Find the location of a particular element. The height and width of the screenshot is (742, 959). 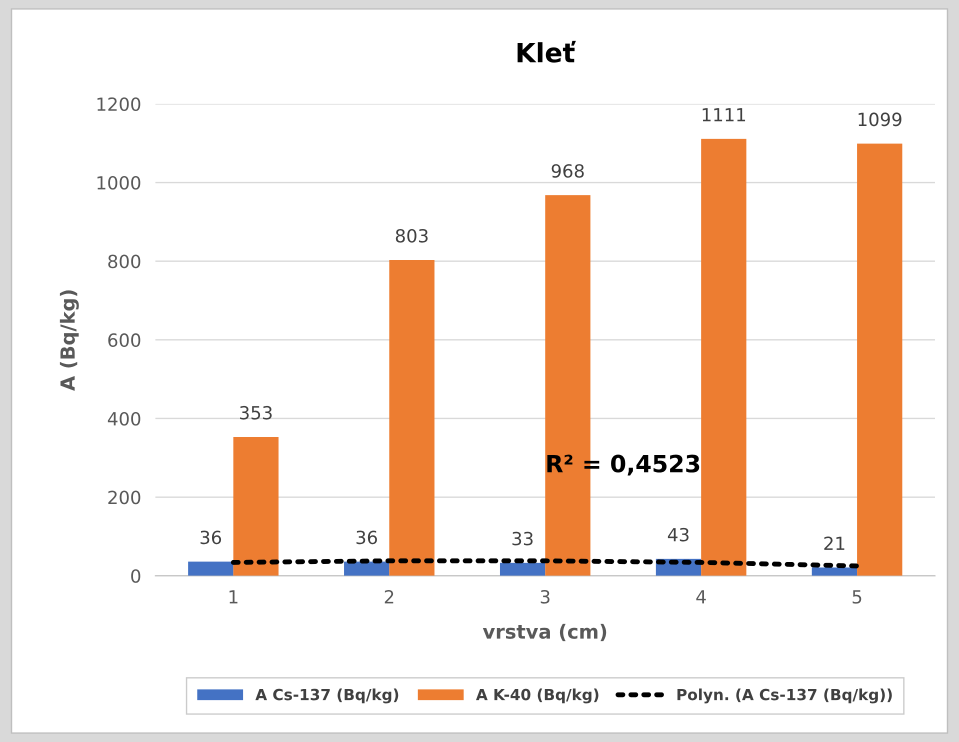

y-tick-label: 1200 is located at coordinates (119, 104).